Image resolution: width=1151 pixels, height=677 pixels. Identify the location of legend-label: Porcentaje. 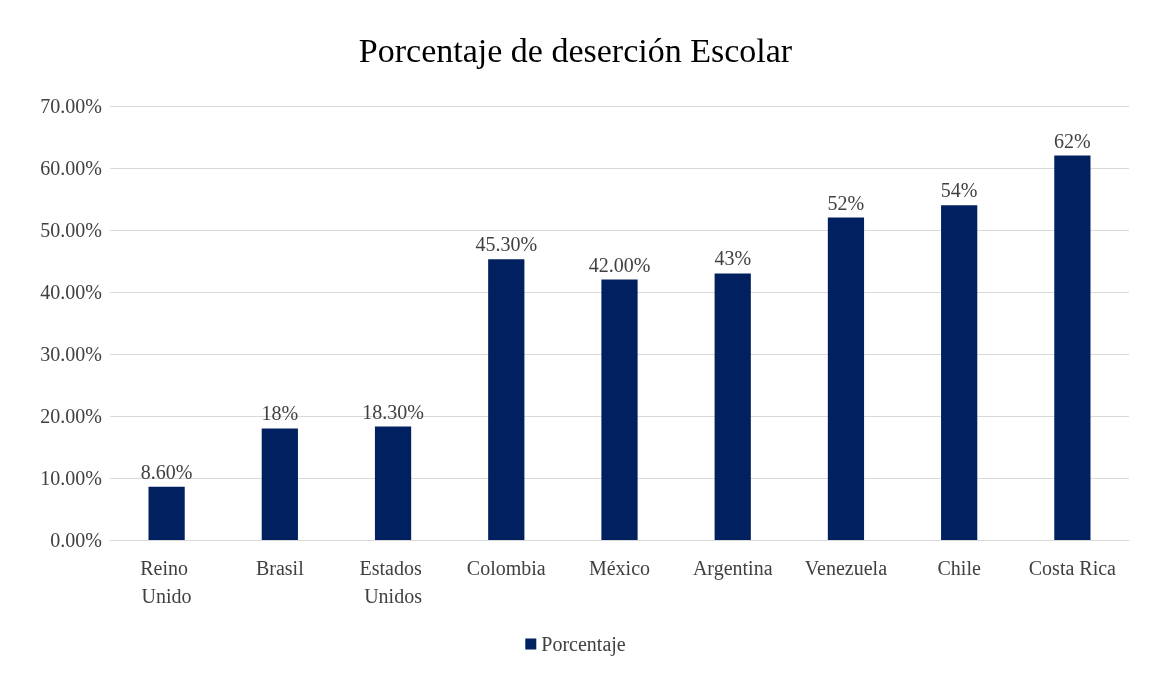
(583, 644).